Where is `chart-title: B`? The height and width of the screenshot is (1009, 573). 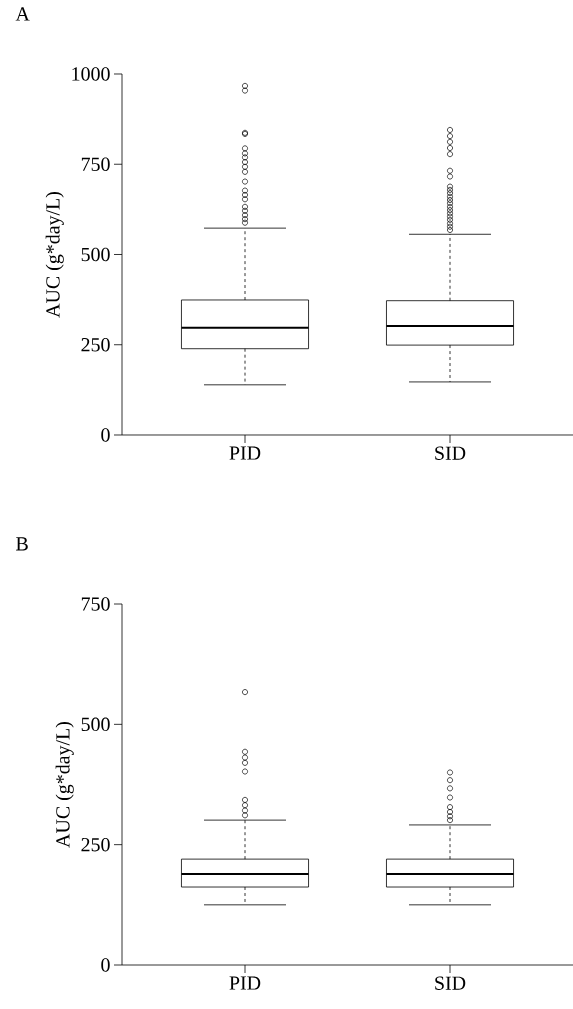
chart-title: B is located at coordinates (22, 544).